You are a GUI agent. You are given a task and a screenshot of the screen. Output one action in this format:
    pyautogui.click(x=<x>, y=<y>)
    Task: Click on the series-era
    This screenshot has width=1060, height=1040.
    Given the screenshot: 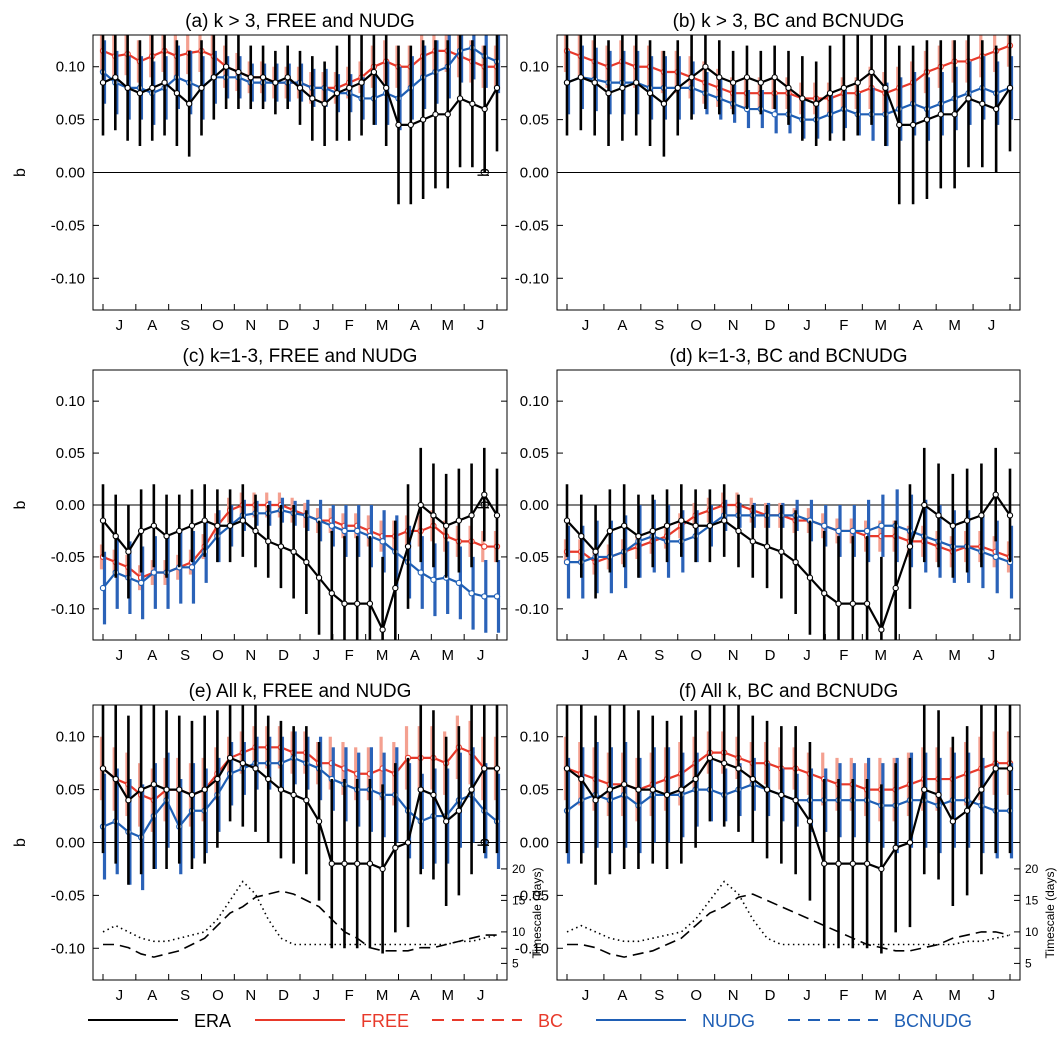 What is the action you would take?
    pyautogui.click(x=300, y=120)
    